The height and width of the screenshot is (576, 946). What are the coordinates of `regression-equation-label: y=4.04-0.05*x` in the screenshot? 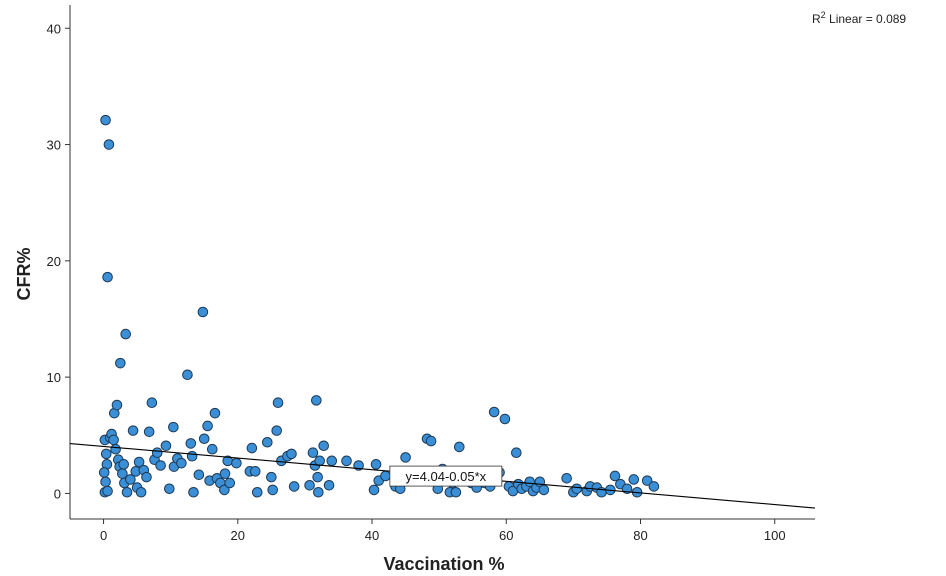 It's located at (446, 476).